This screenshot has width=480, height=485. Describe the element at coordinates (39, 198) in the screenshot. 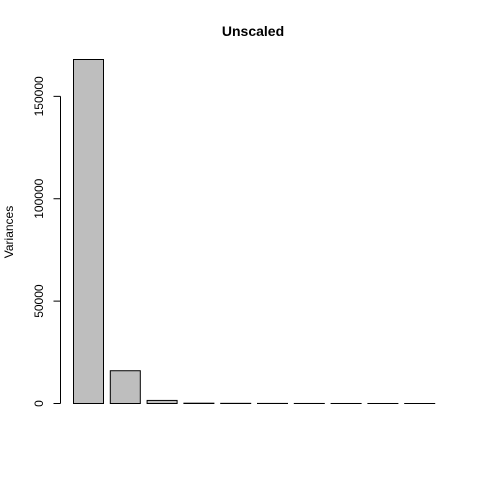

I see `y-tick-label: 100000` at that location.